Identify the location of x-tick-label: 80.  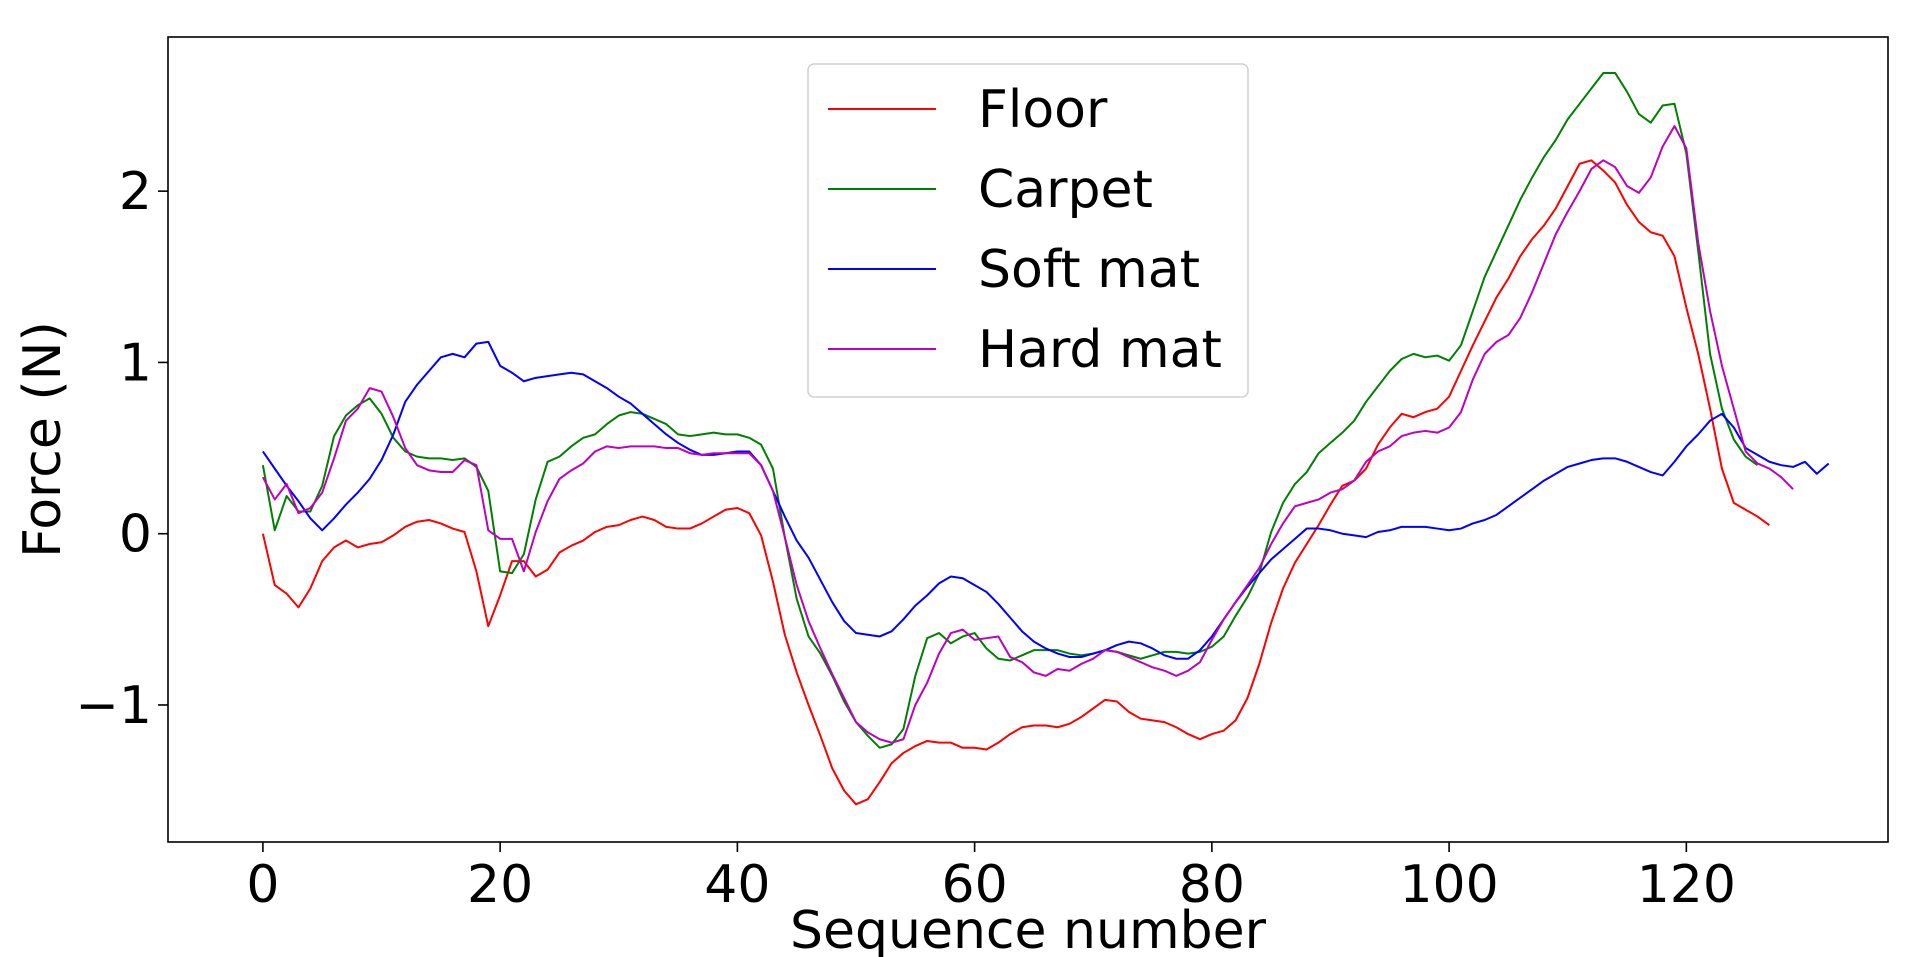
(1212, 885).